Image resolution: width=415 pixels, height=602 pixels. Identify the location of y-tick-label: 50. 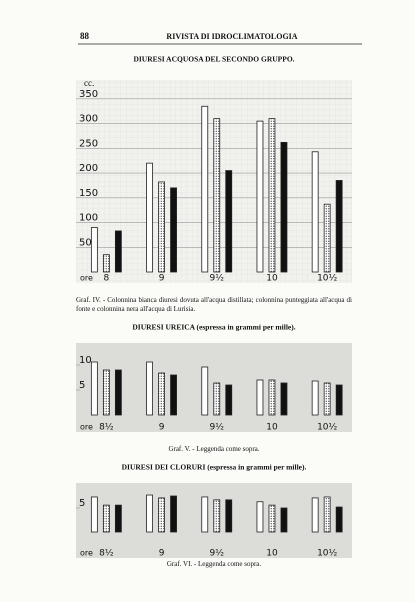
(85, 242).